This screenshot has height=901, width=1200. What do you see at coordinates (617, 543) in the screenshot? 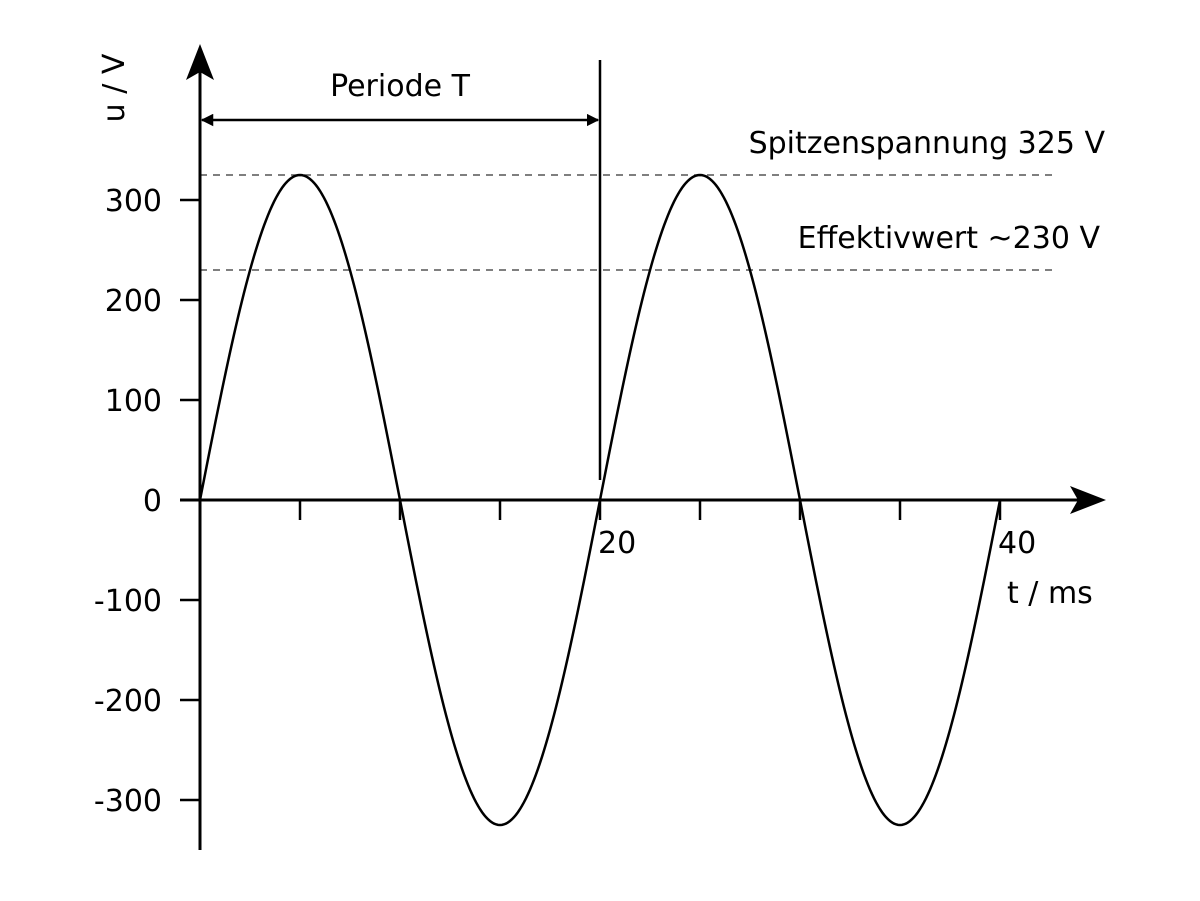
I see `x-tick-label: 20` at bounding box center [617, 543].